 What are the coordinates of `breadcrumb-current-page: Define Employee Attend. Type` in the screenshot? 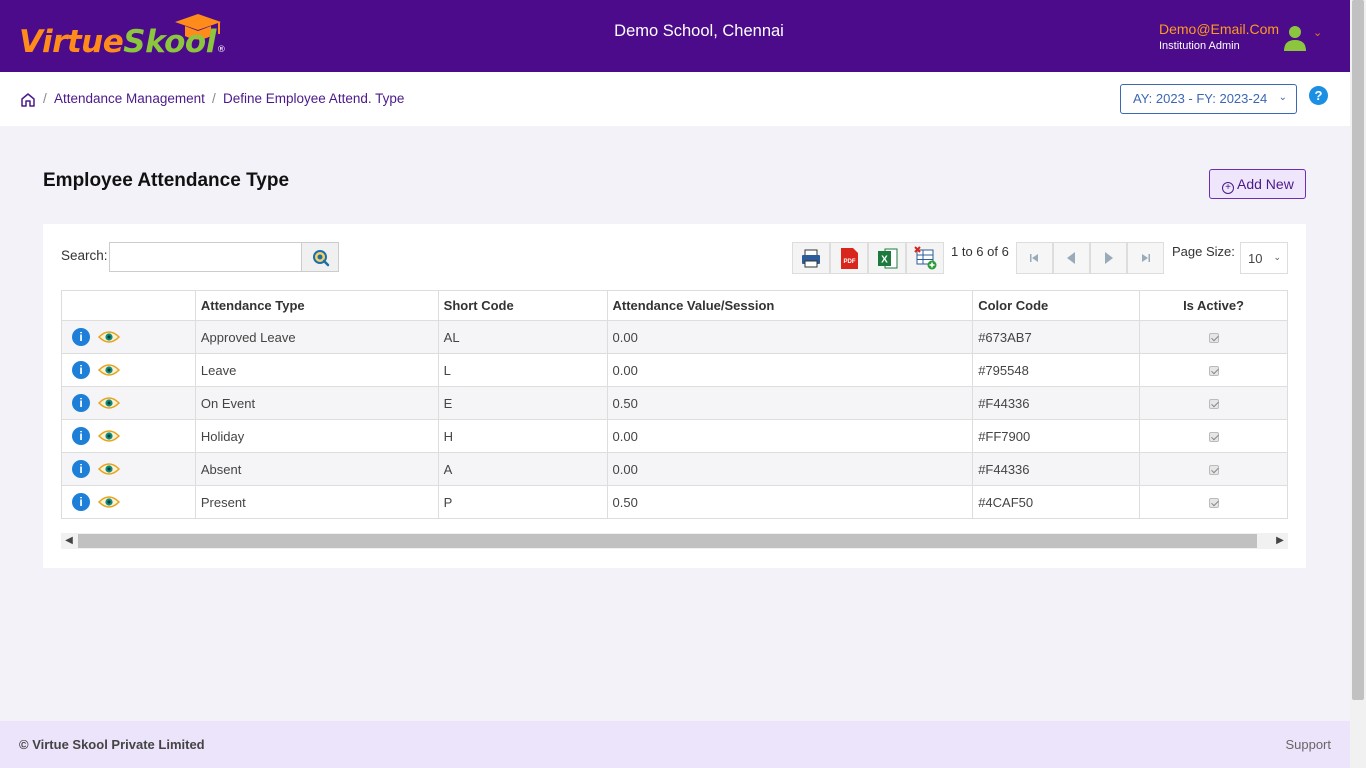 It's located at (314, 98).